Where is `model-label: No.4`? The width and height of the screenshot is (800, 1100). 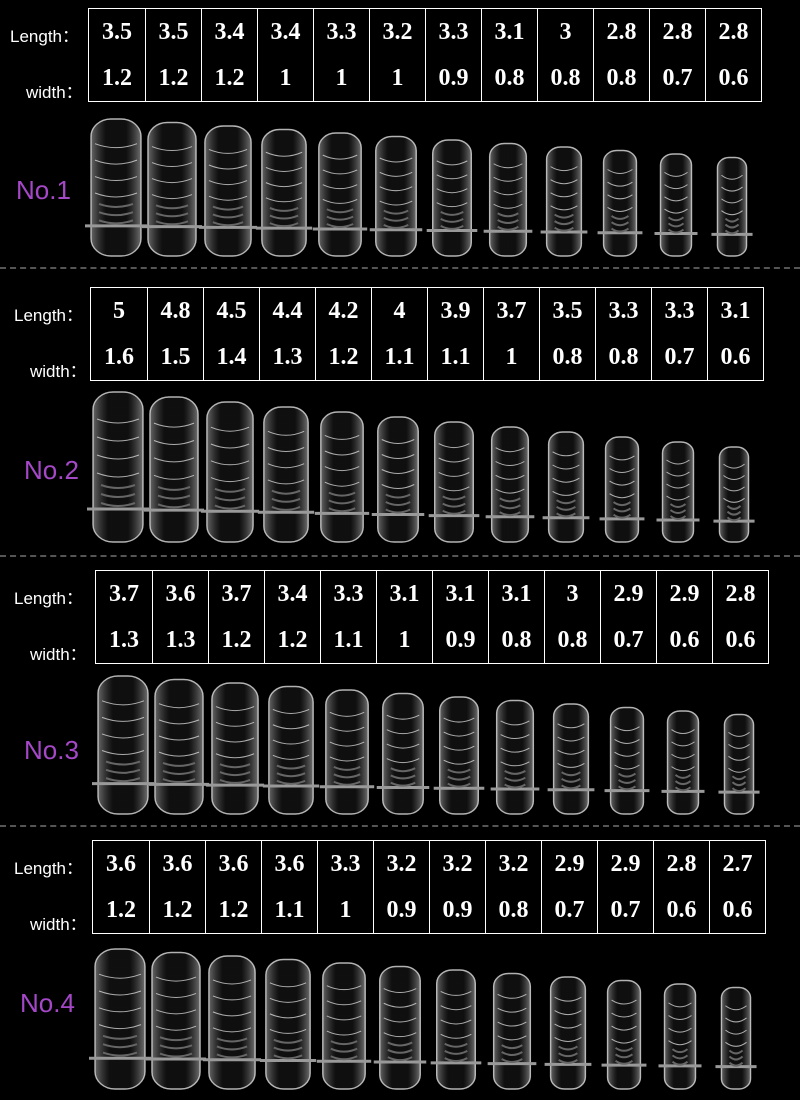 model-label: No.4 is located at coordinates (47, 1003).